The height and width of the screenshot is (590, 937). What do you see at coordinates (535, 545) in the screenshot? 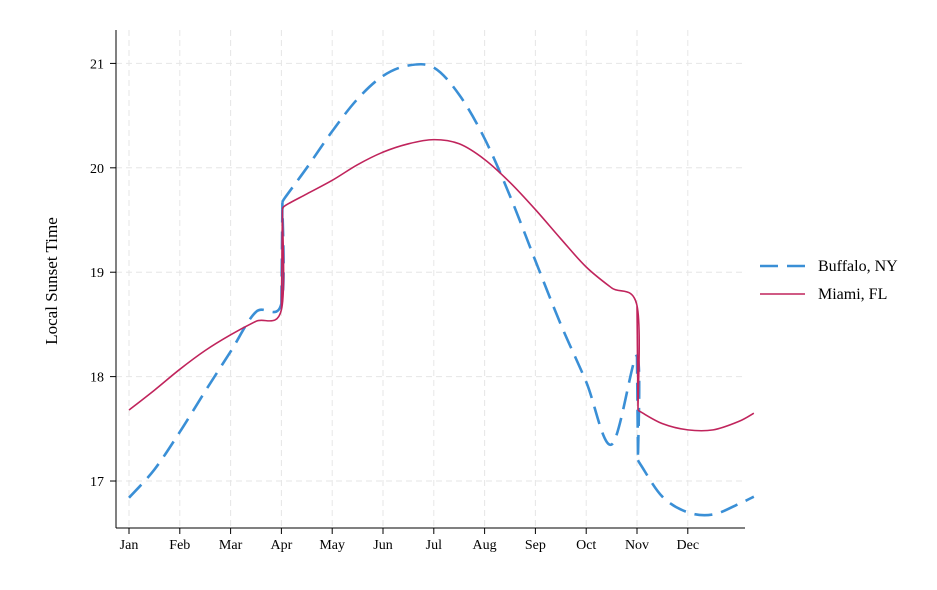
I see `x-tick-label: Sep` at bounding box center [535, 545].